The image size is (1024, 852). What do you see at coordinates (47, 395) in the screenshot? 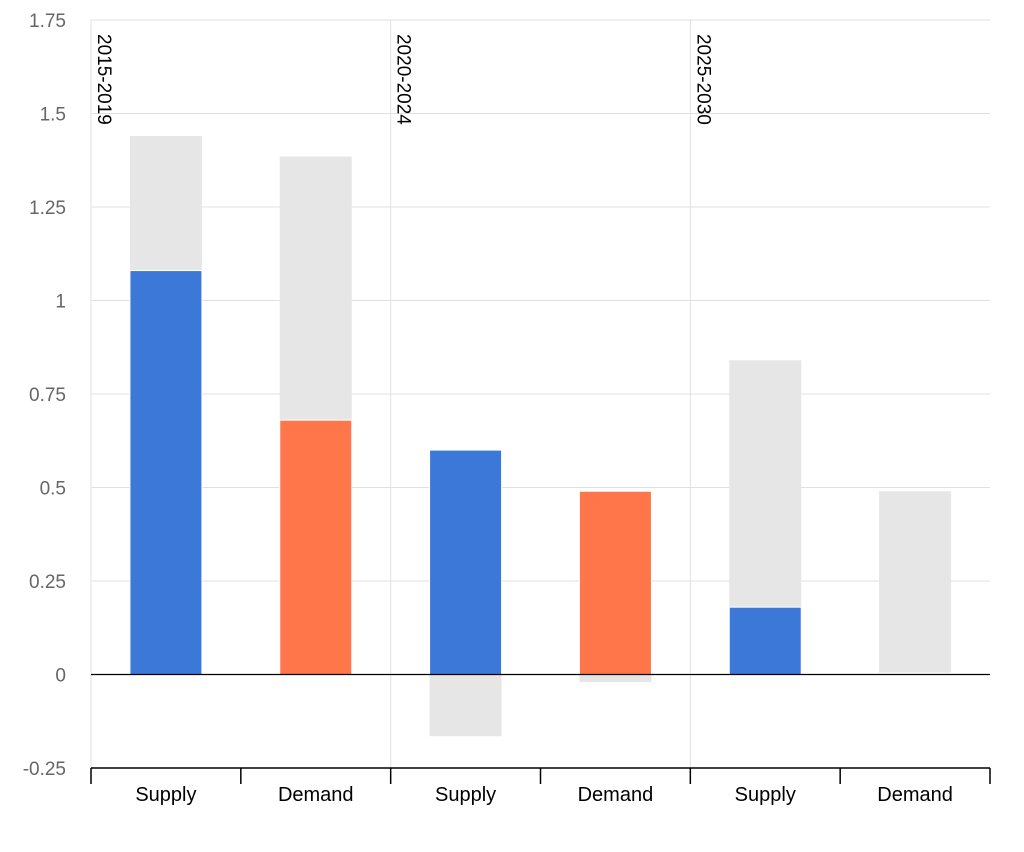
I see `y-tick-label: 0.75` at bounding box center [47, 395].